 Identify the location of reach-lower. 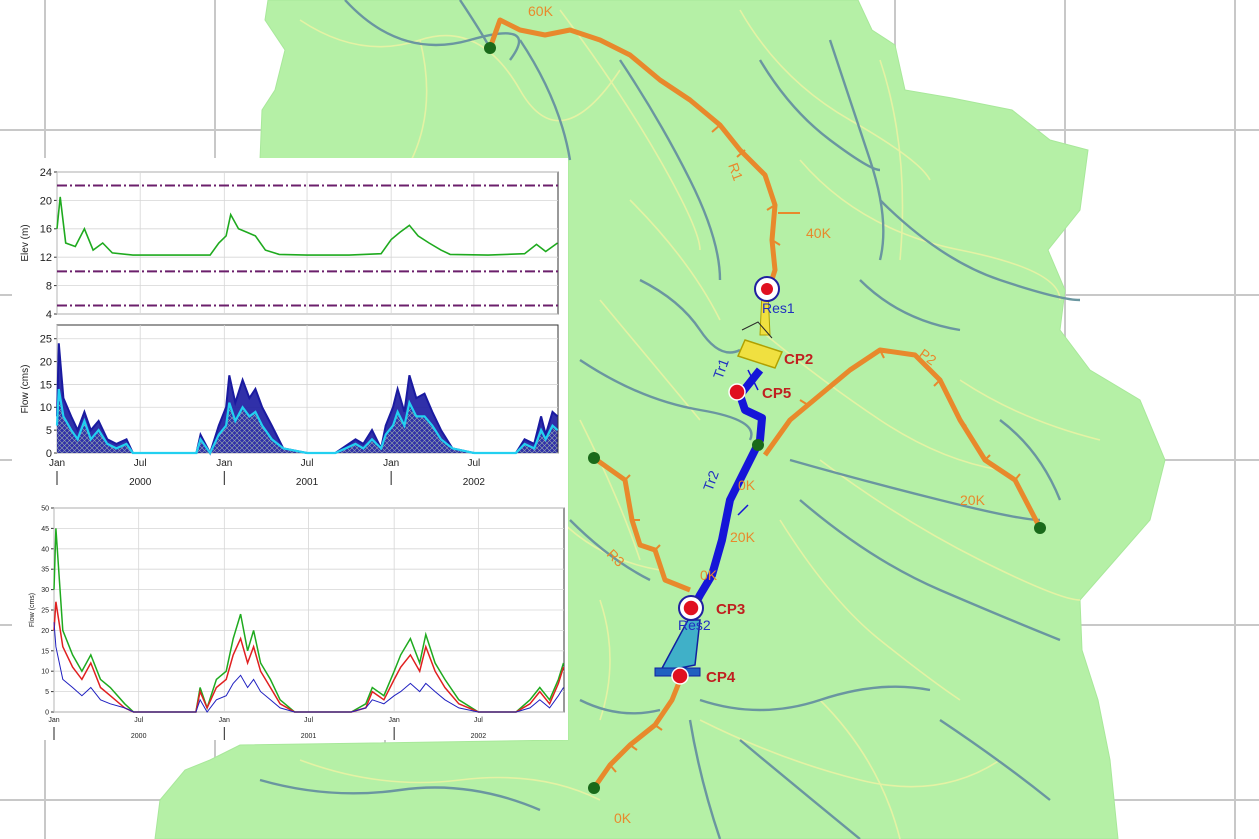
(637, 734).